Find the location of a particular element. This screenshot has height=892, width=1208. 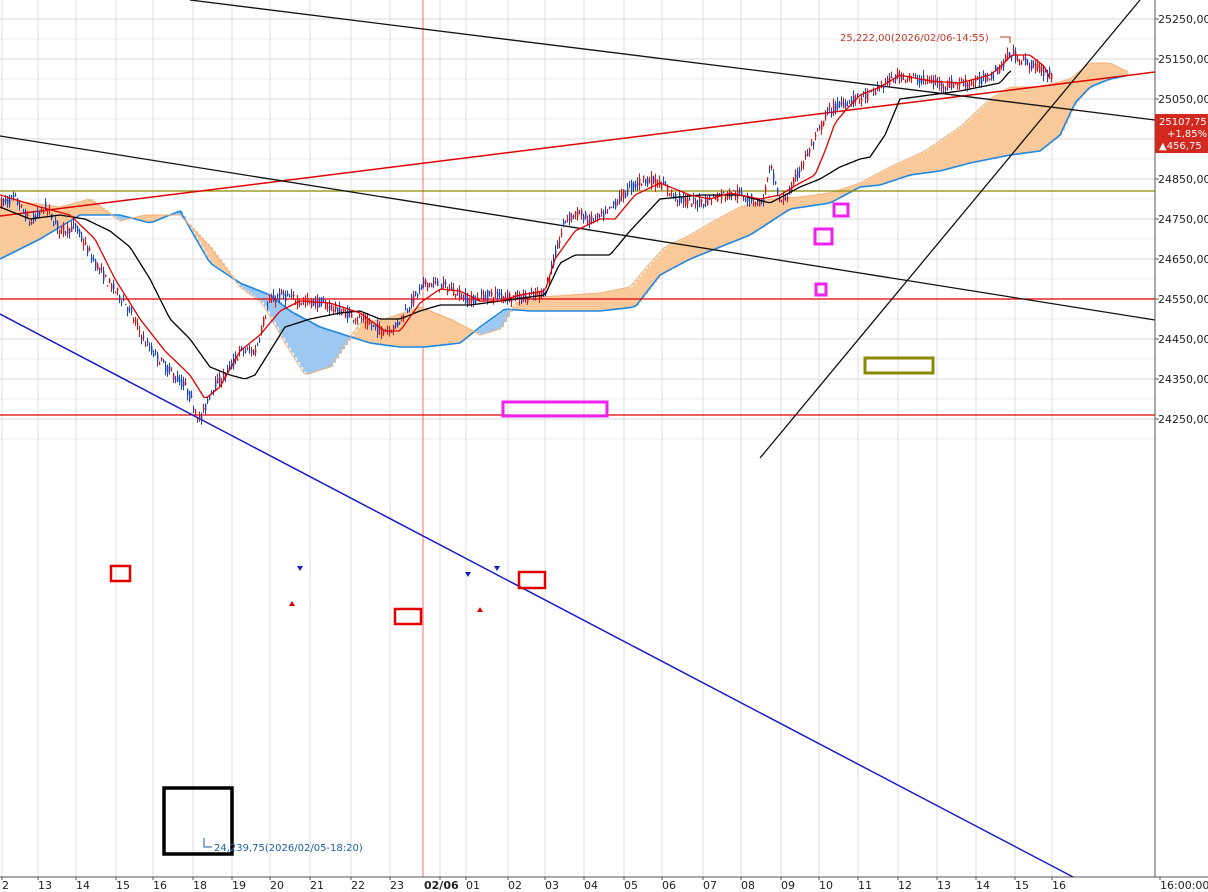

x-tick-label: 18 is located at coordinates (200, 885).